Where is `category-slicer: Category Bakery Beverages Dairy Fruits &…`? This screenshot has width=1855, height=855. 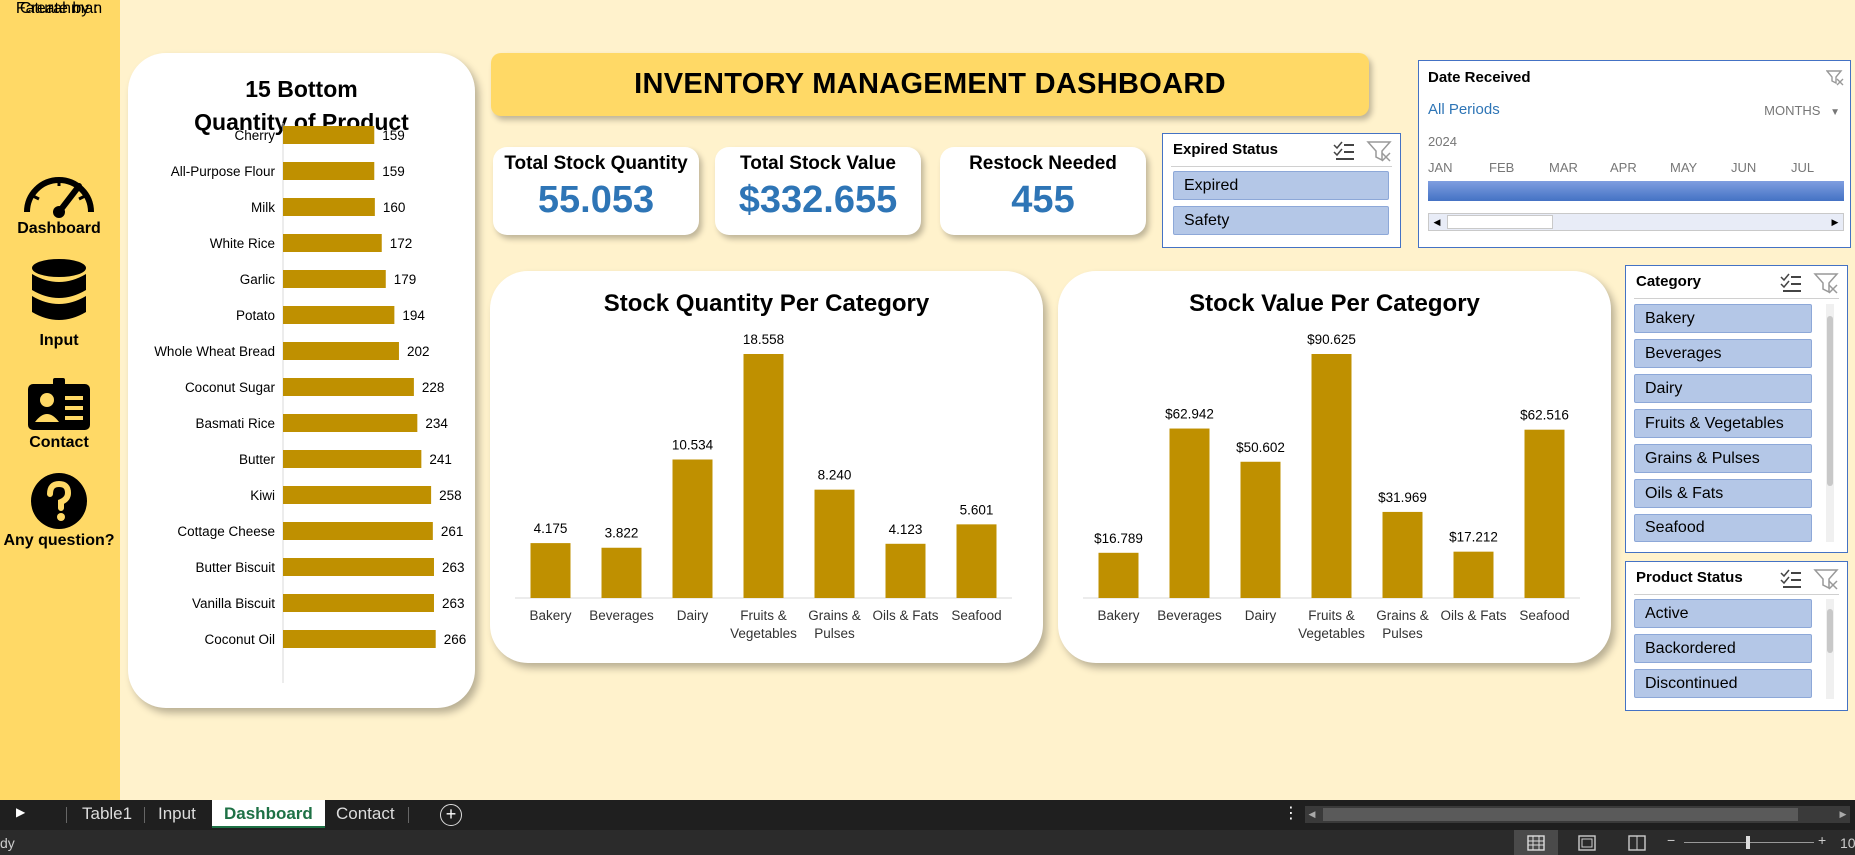
category-slicer: Category Bakery Beverages Dairy Fruits &… is located at coordinates (1736, 409).